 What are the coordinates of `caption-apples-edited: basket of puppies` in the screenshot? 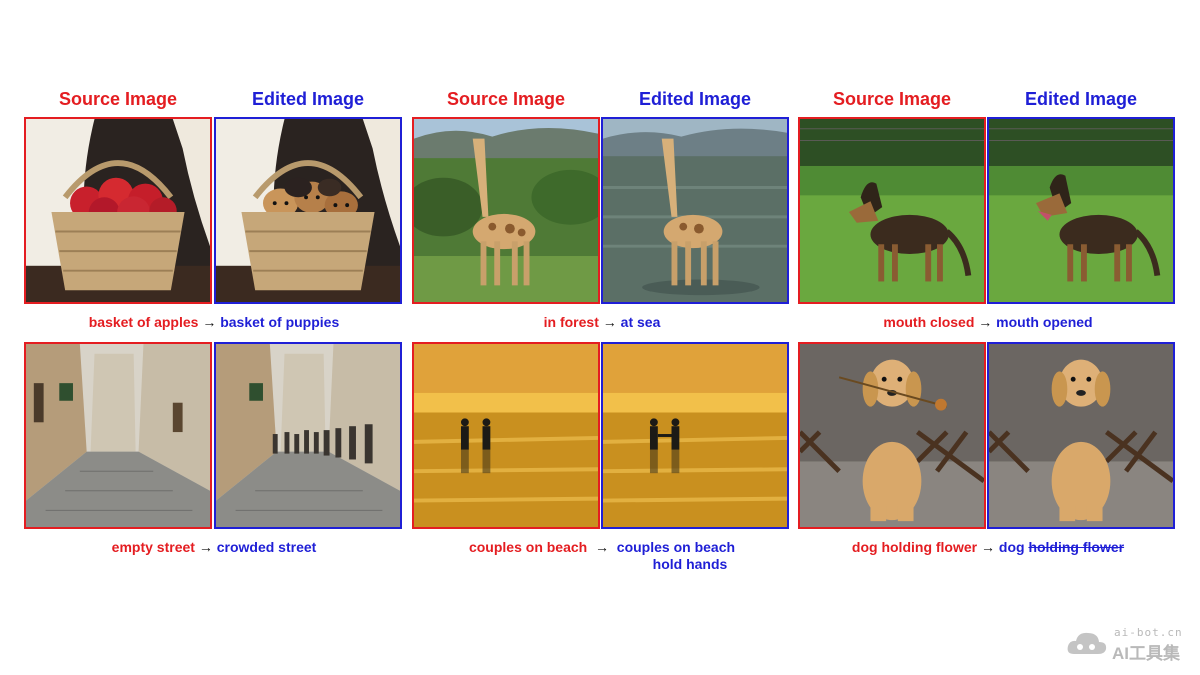 It's located at (280, 322).